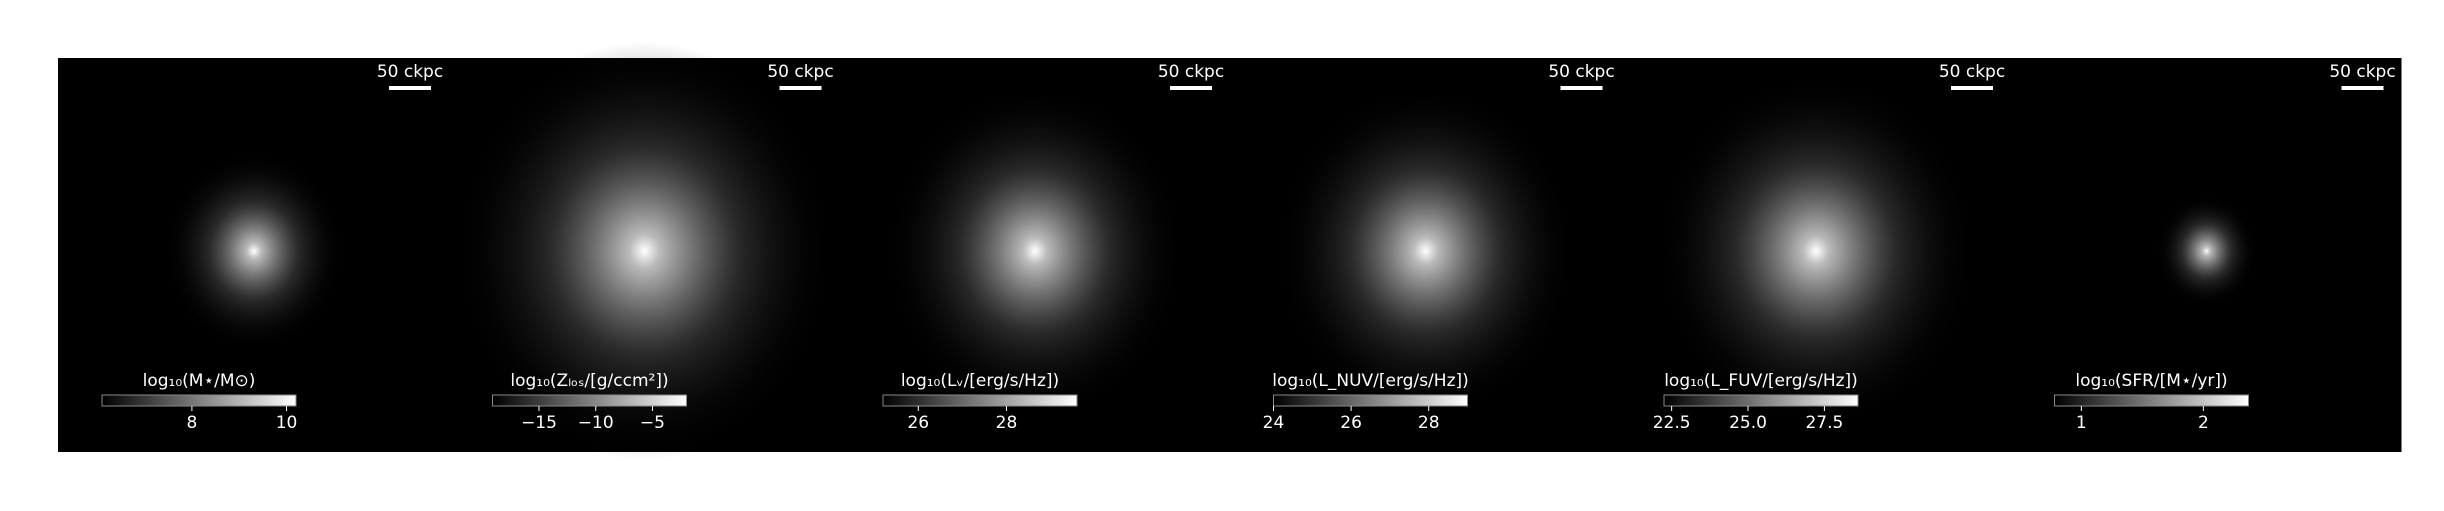 This screenshot has width=2444, height=511. Describe the element at coordinates (596, 423) in the screenshot. I see `colorbar-tick-label: −10` at that location.